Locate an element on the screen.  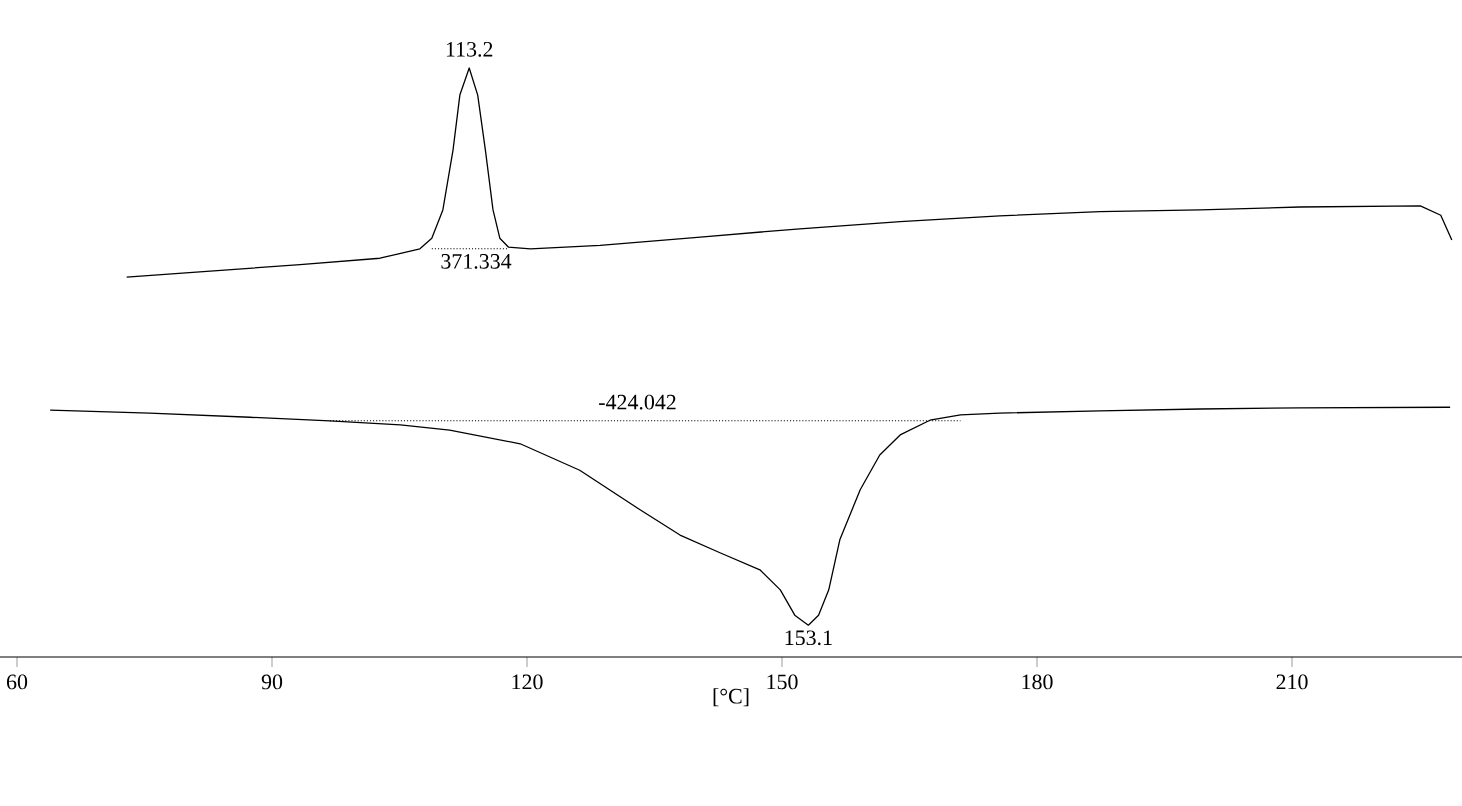
x-axis-title: [°C] is located at coordinates (731, 697).